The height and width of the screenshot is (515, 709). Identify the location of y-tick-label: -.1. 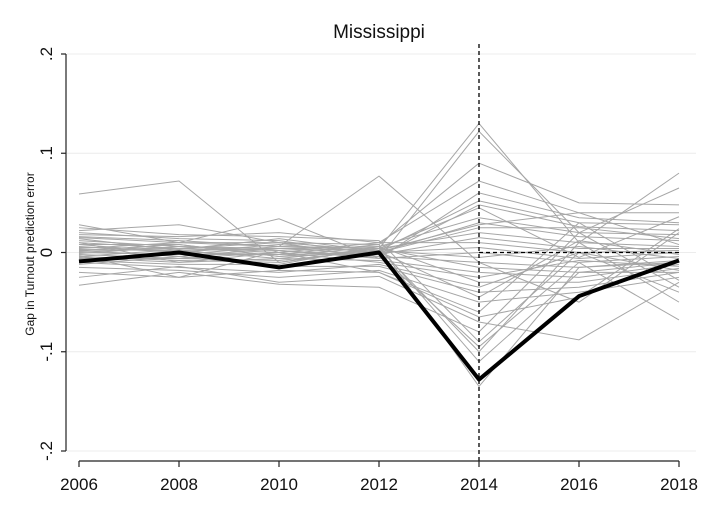
(46, 352).